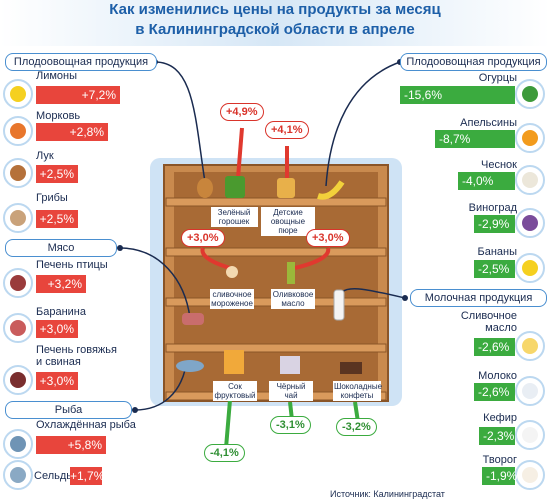 The image size is (550, 502). Describe the element at coordinates (78, 95) in the screenshot. I see `change-bar: +7,2%` at that location.